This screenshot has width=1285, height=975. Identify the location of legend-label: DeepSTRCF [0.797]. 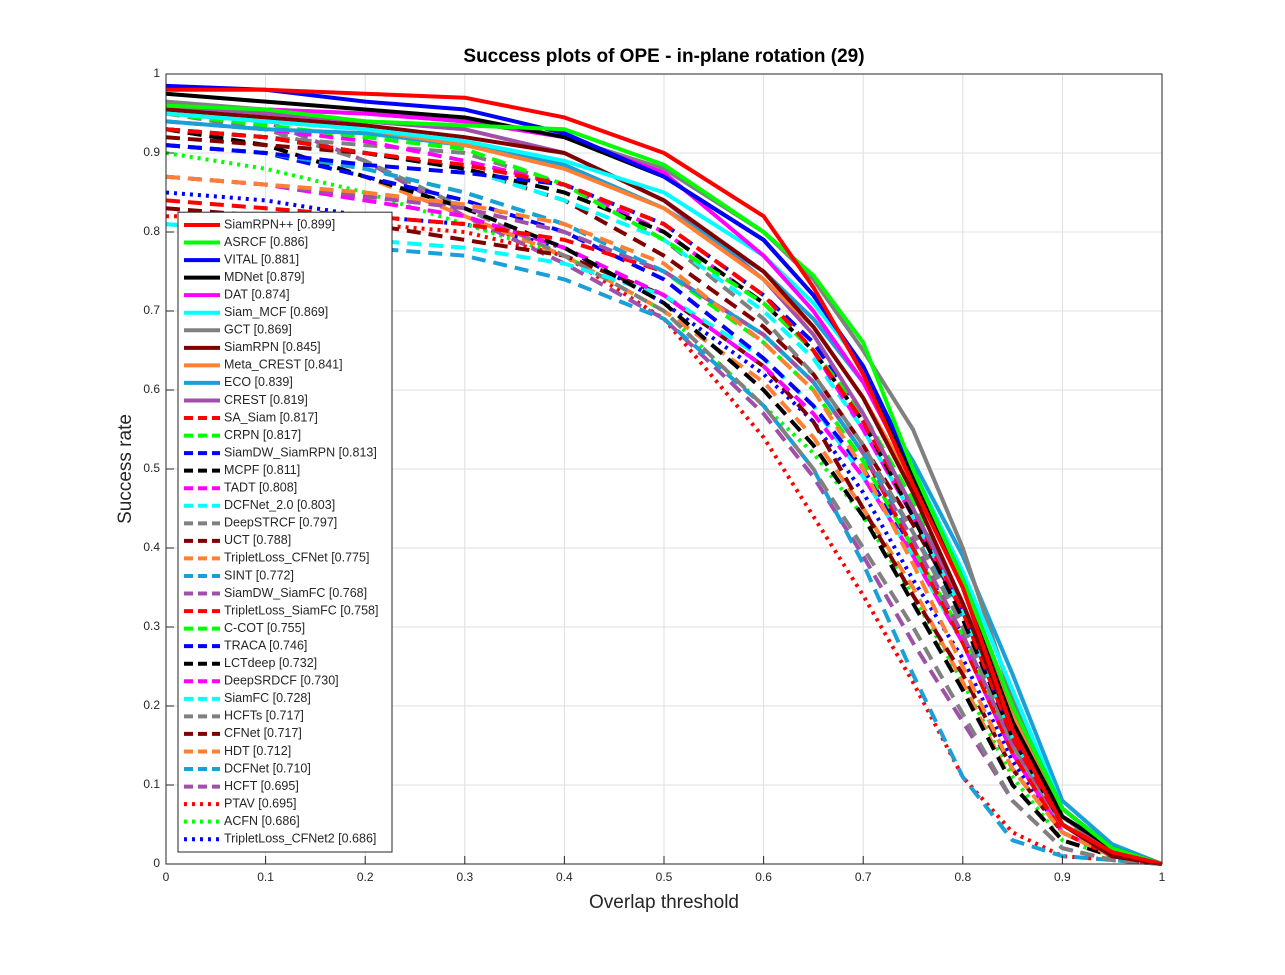
(280, 523).